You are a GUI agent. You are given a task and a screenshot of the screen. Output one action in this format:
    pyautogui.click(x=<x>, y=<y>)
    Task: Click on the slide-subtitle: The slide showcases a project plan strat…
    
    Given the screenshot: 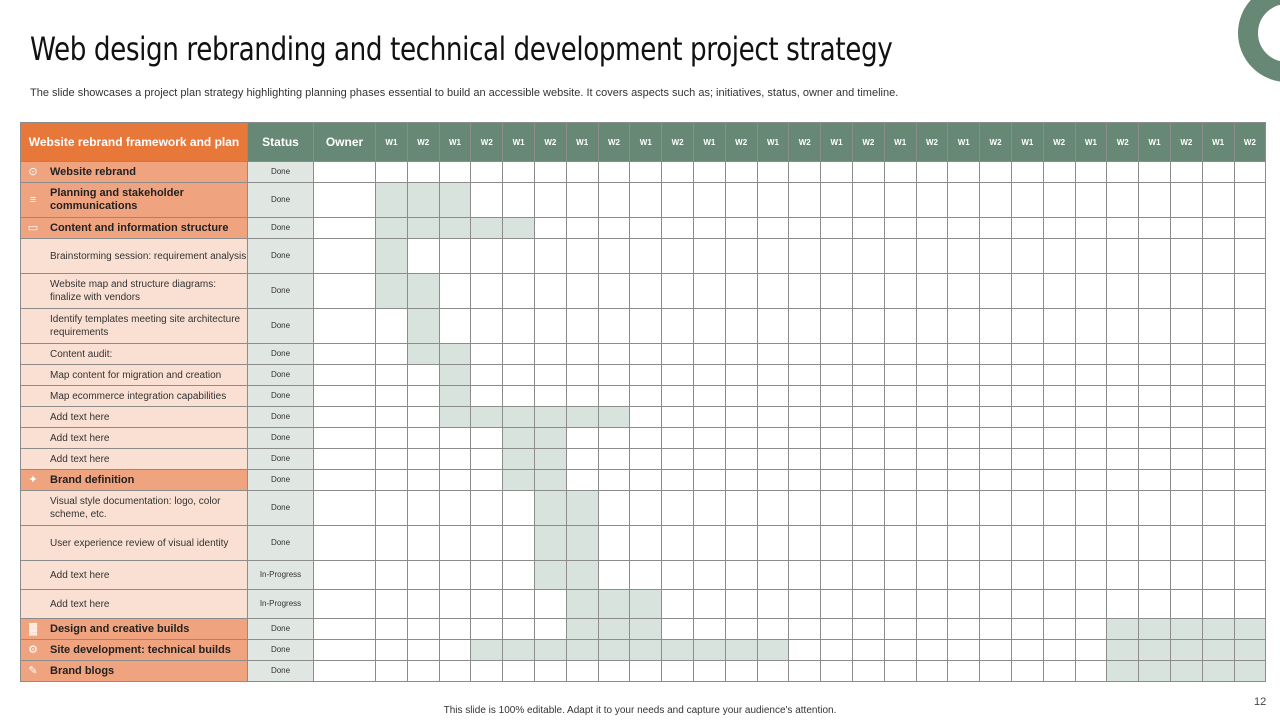 What is the action you would take?
    pyautogui.click(x=464, y=93)
    